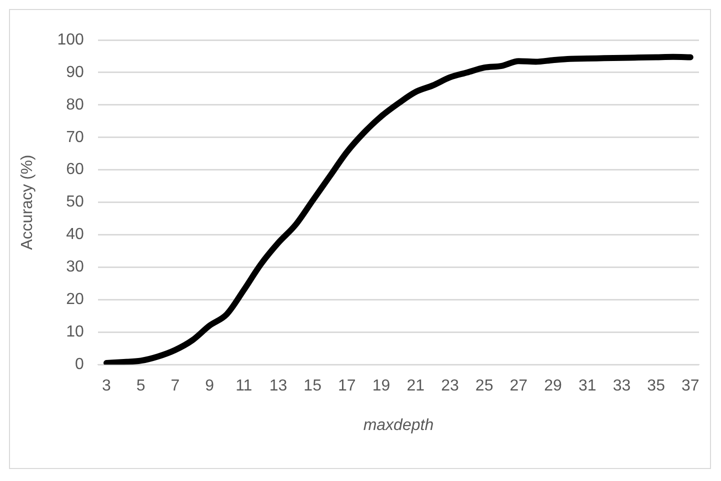 This screenshot has height=481, width=721. What do you see at coordinates (75, 267) in the screenshot?
I see `y-tick-label: 30` at bounding box center [75, 267].